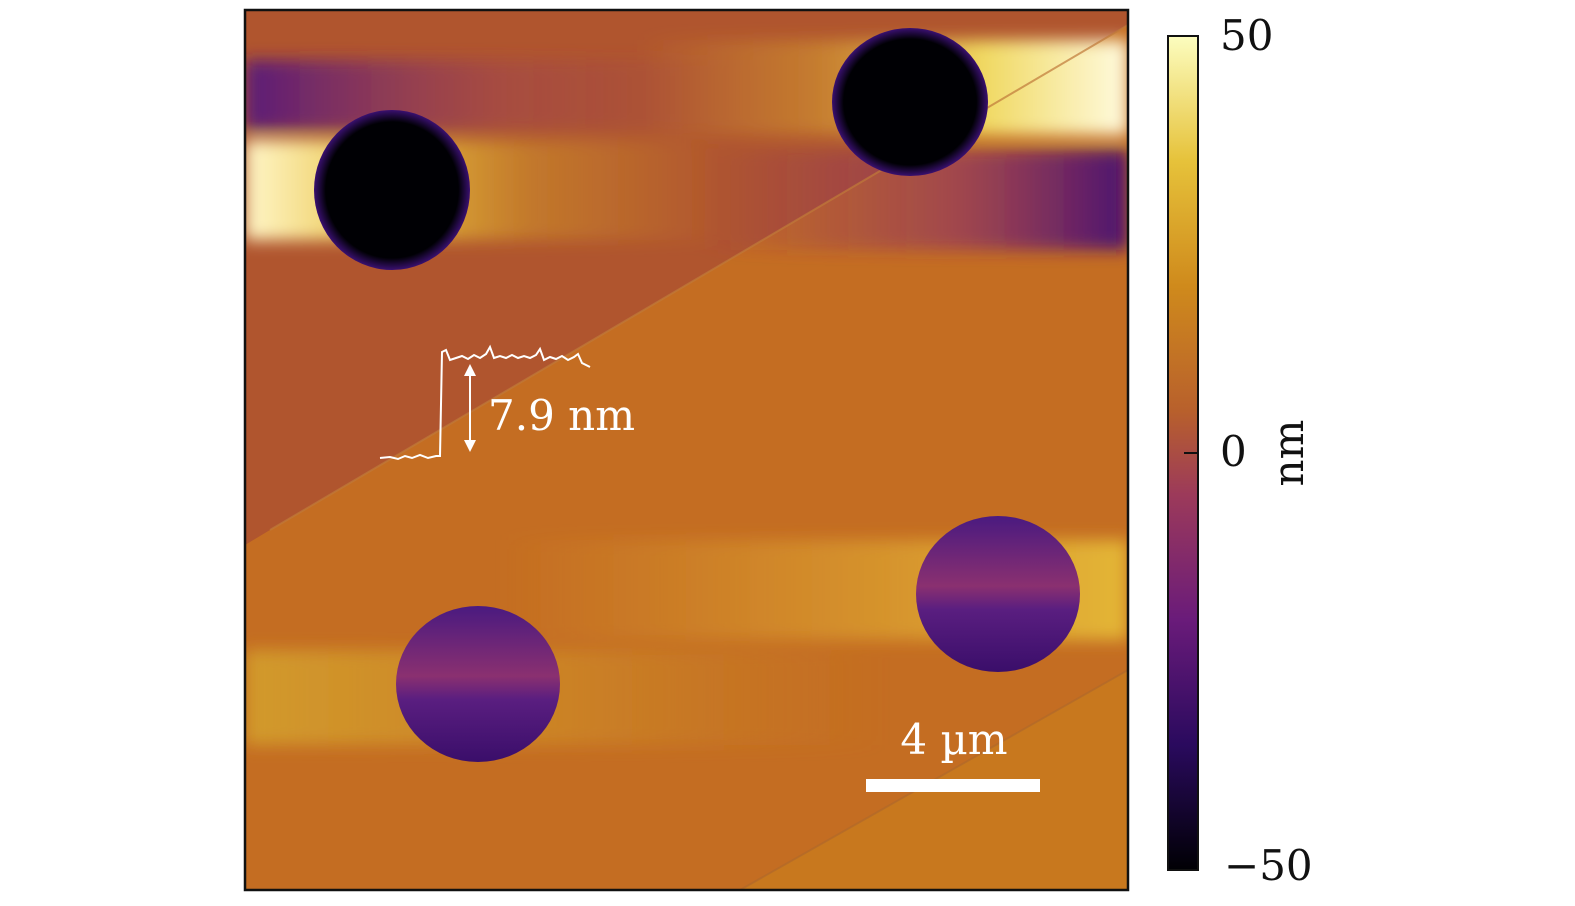 The width and height of the screenshot is (1575, 906). Describe the element at coordinates (392, 190) in the screenshot. I see `dark-hole-top-left` at that location.